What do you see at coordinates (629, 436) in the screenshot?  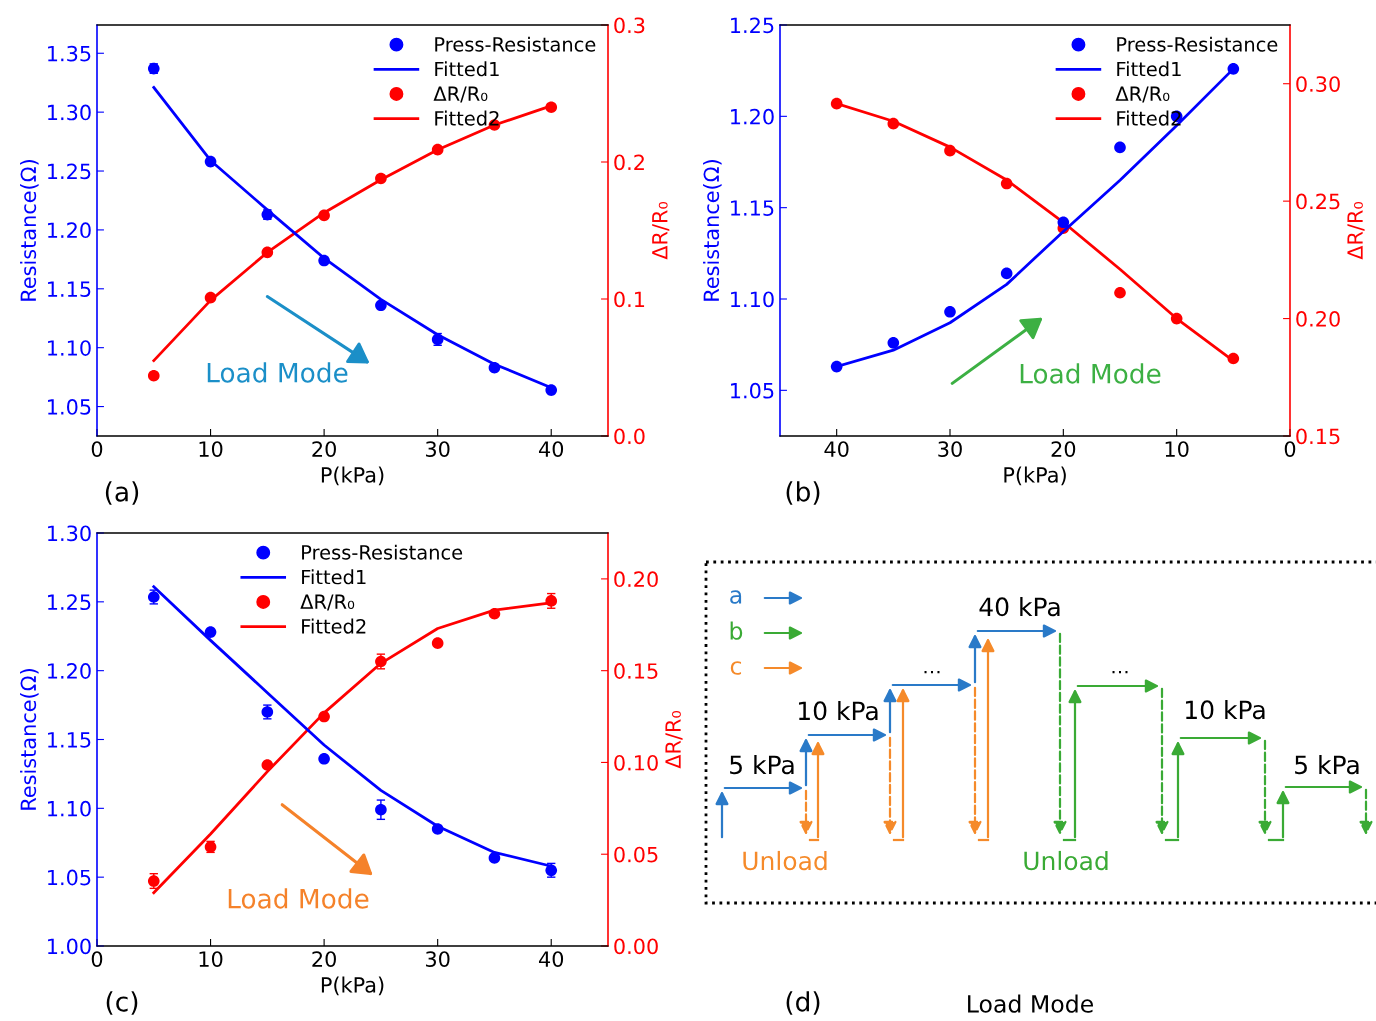 I see `y2-tick-label: 0.0` at bounding box center [629, 436].